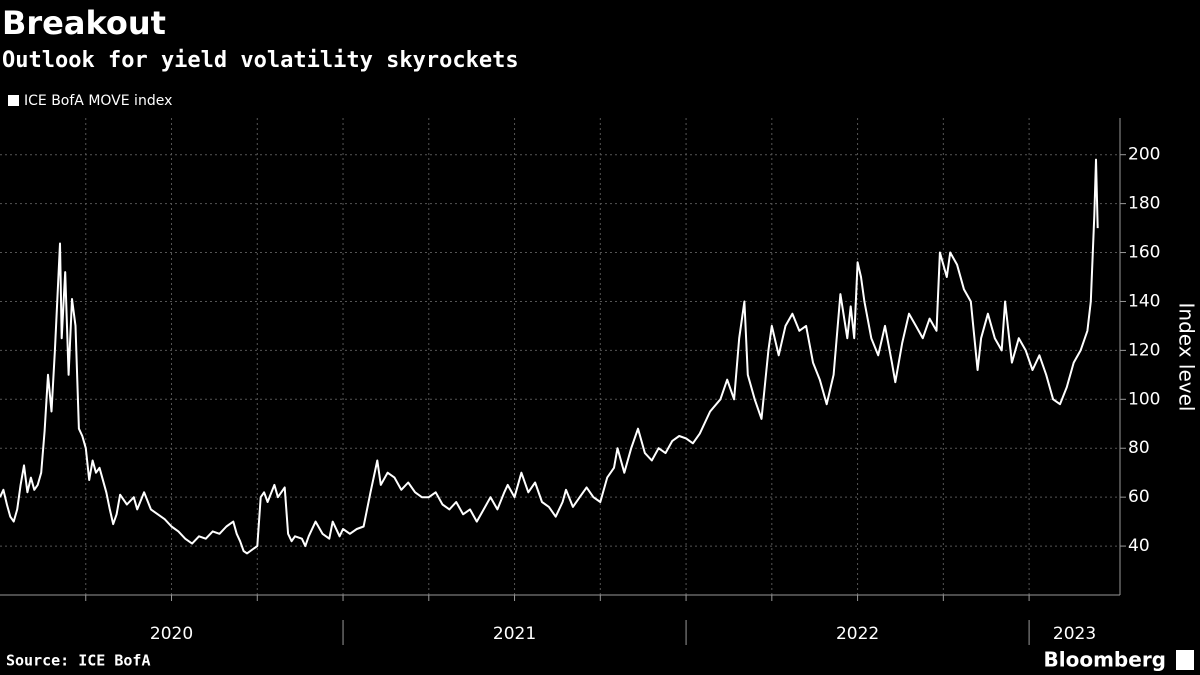 Image resolution: width=1200 pixels, height=675 pixels. What do you see at coordinates (84, 23) in the screenshot?
I see `chart-title: Breakout` at bounding box center [84, 23].